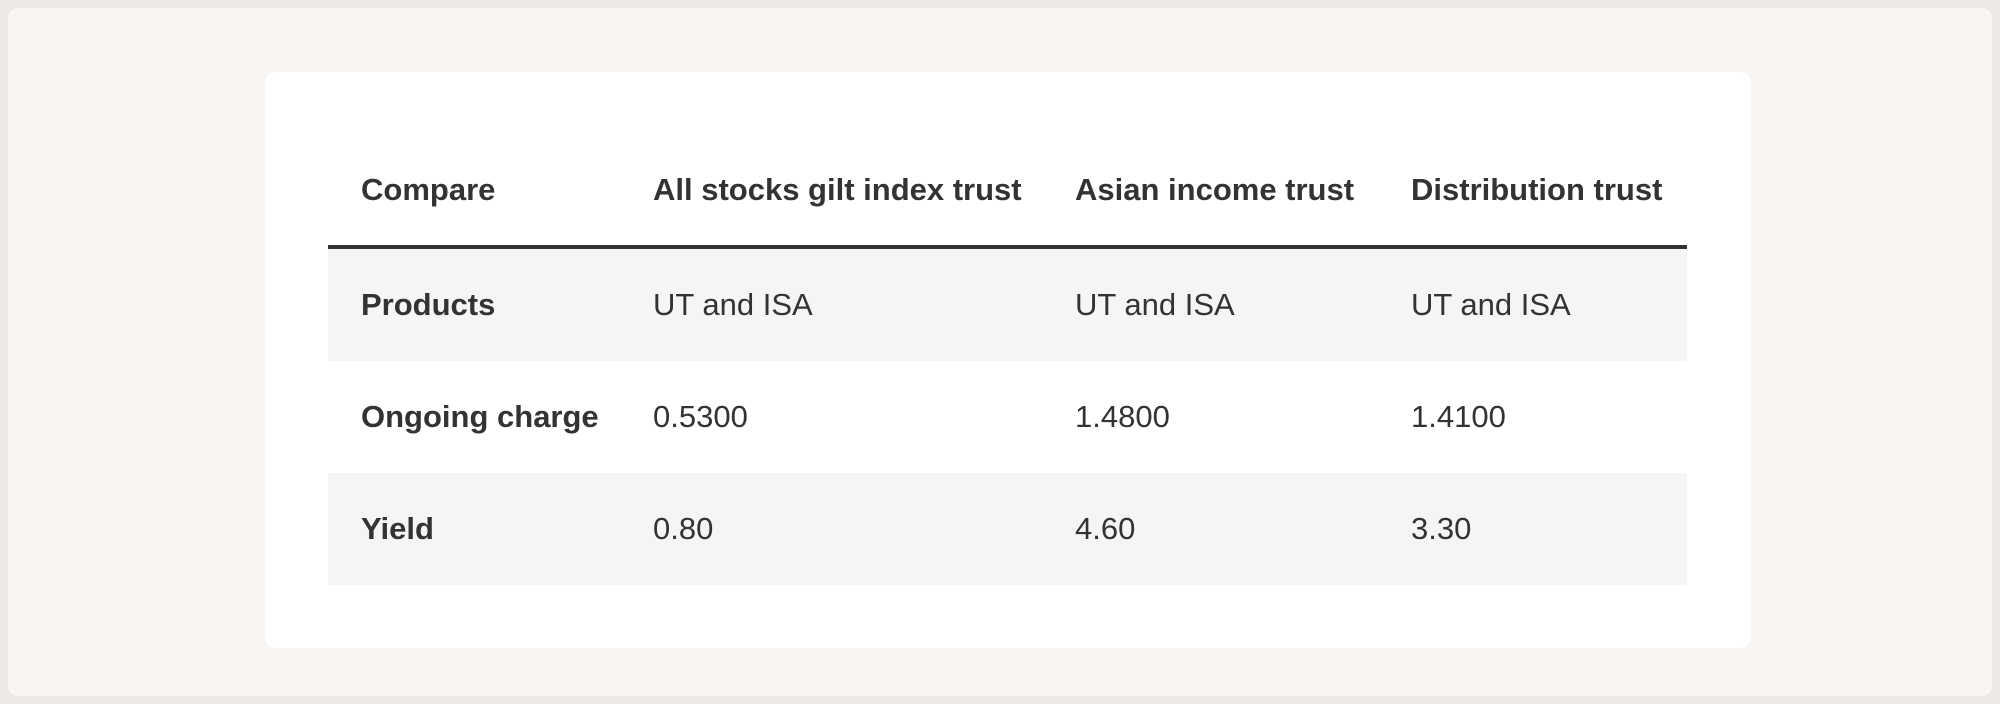  What do you see at coordinates (480, 416) in the screenshot?
I see `row-label-ongoing-charge: Ongoing charge` at bounding box center [480, 416].